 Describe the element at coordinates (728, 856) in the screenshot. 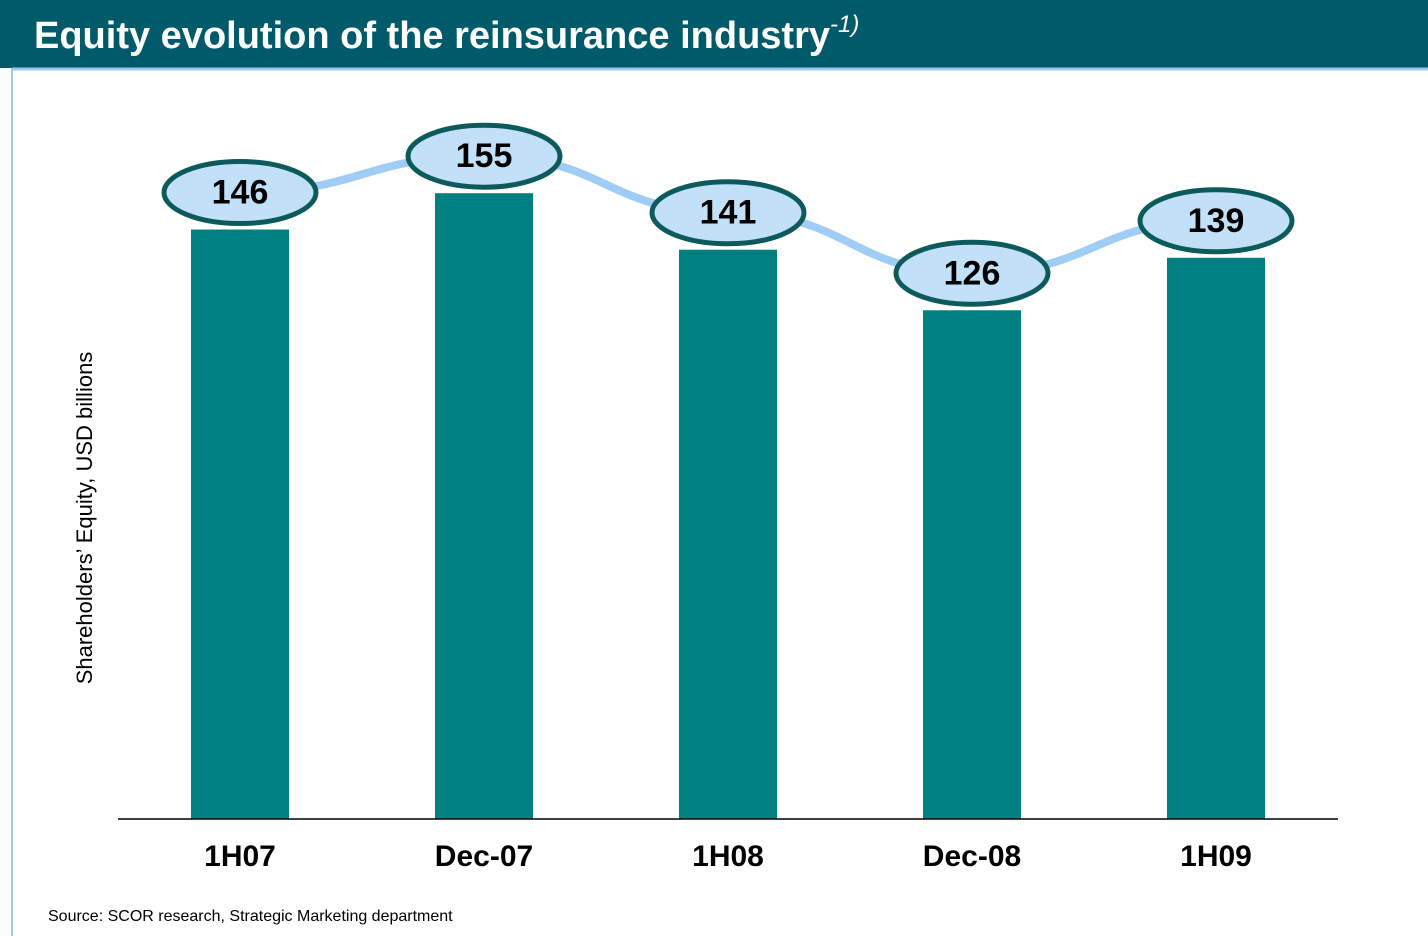

I see `x-tick-label: 1H08` at that location.